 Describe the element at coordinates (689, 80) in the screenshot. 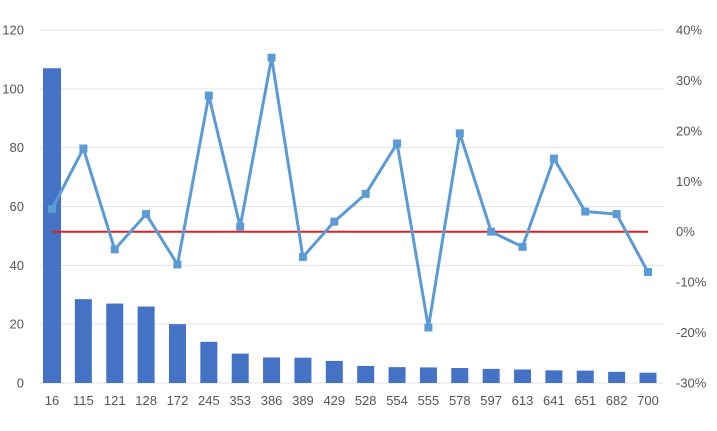

I see `right-y-tick-label: 30%` at that location.